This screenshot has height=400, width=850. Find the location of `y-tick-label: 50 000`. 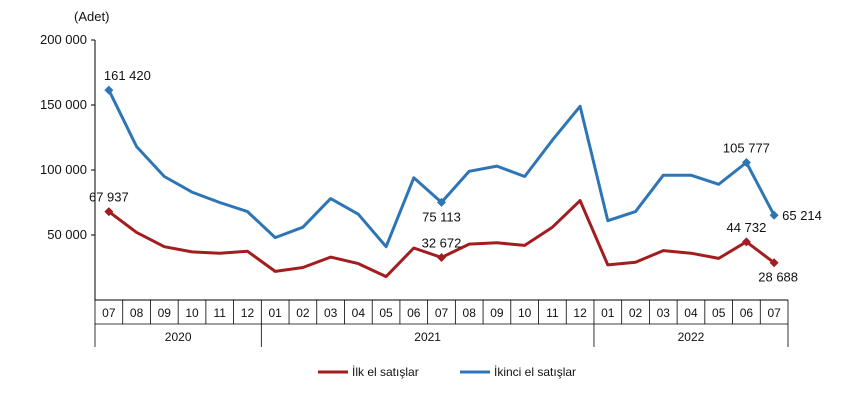

y-tick-label: 50 000 is located at coordinates (67, 234).